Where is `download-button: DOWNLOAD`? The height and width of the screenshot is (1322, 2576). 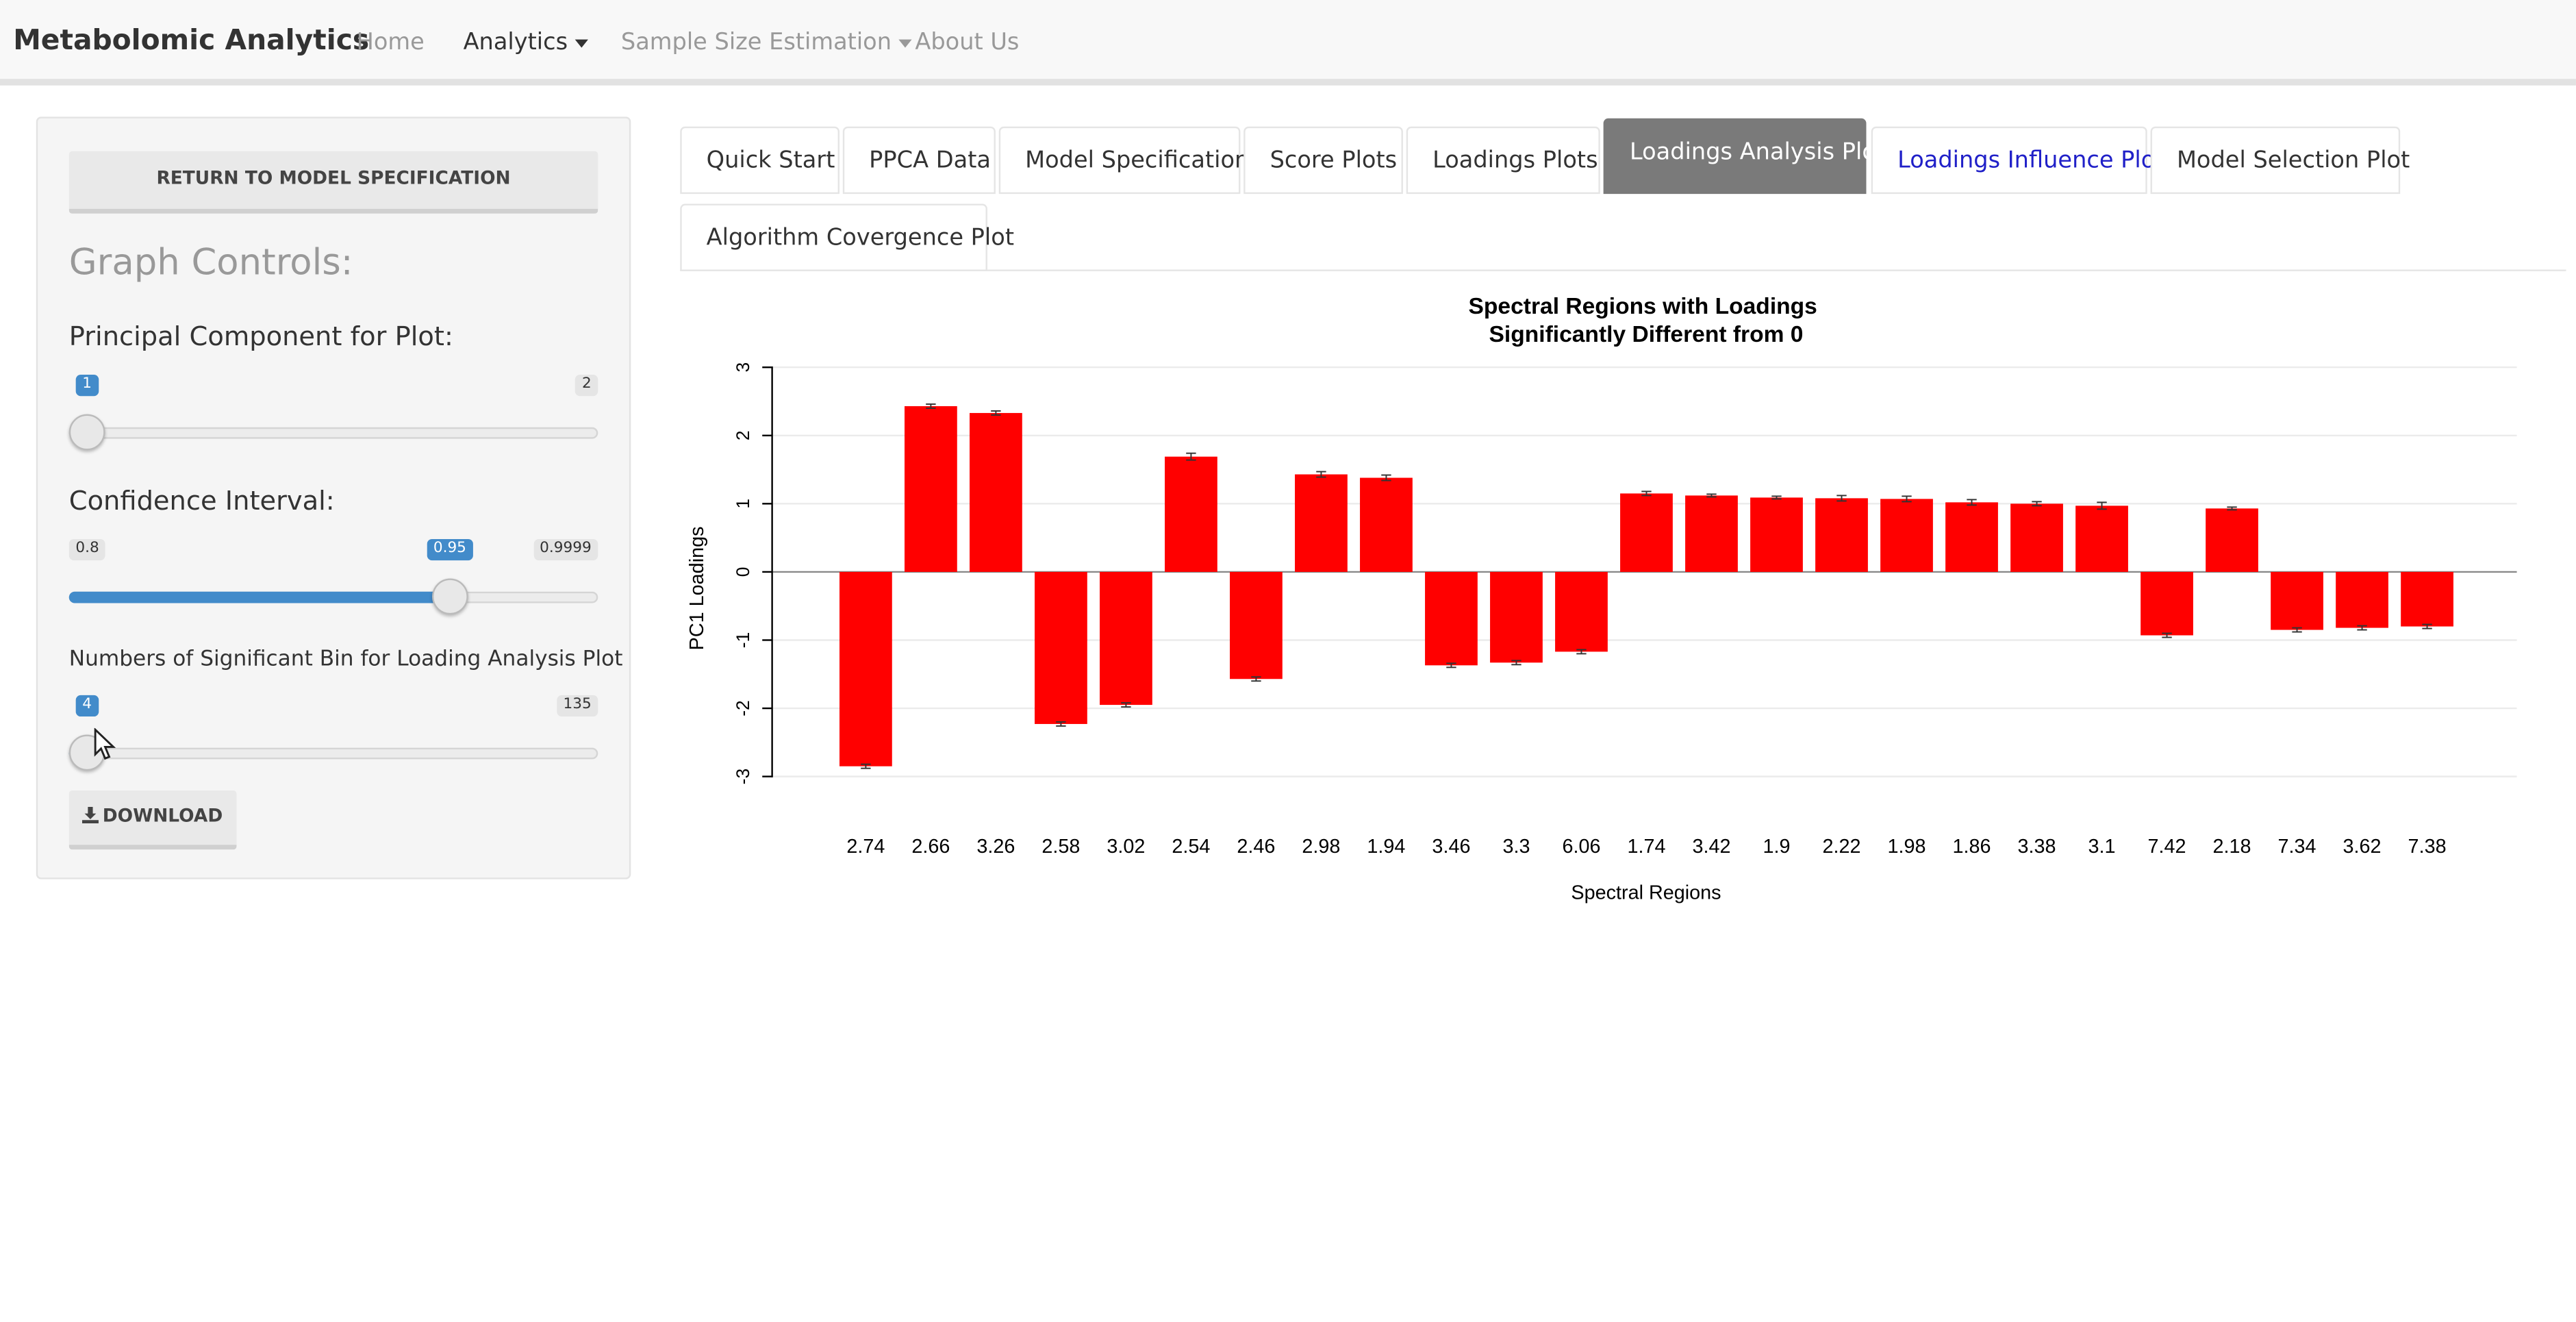 download-button: DOWNLOAD is located at coordinates (152, 820).